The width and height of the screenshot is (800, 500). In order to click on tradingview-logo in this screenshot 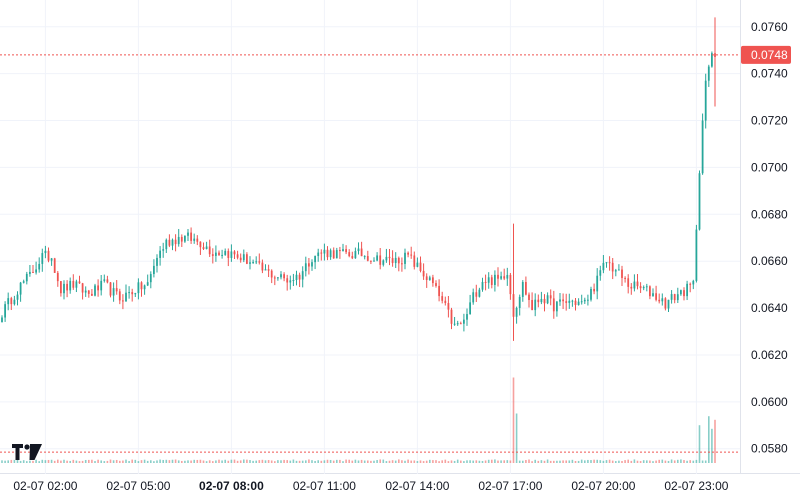, I will do `click(27, 452)`.